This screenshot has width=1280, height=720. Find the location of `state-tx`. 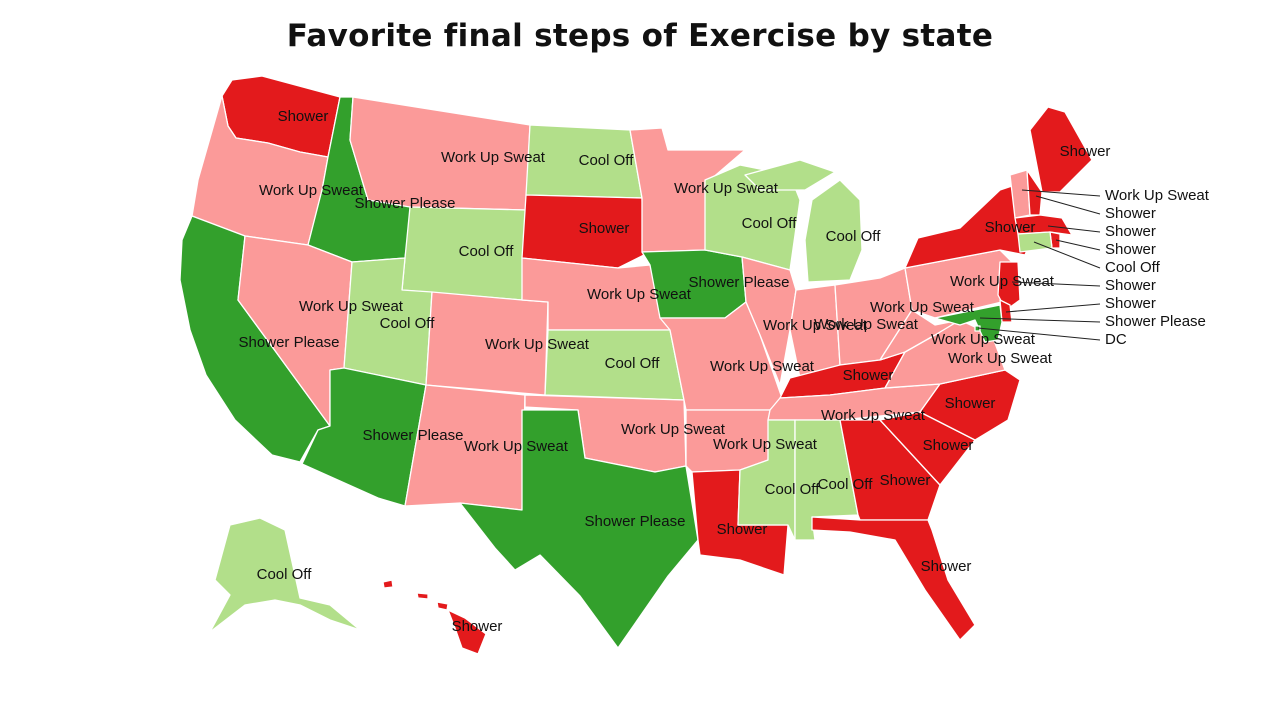

state-tx is located at coordinates (579, 529).